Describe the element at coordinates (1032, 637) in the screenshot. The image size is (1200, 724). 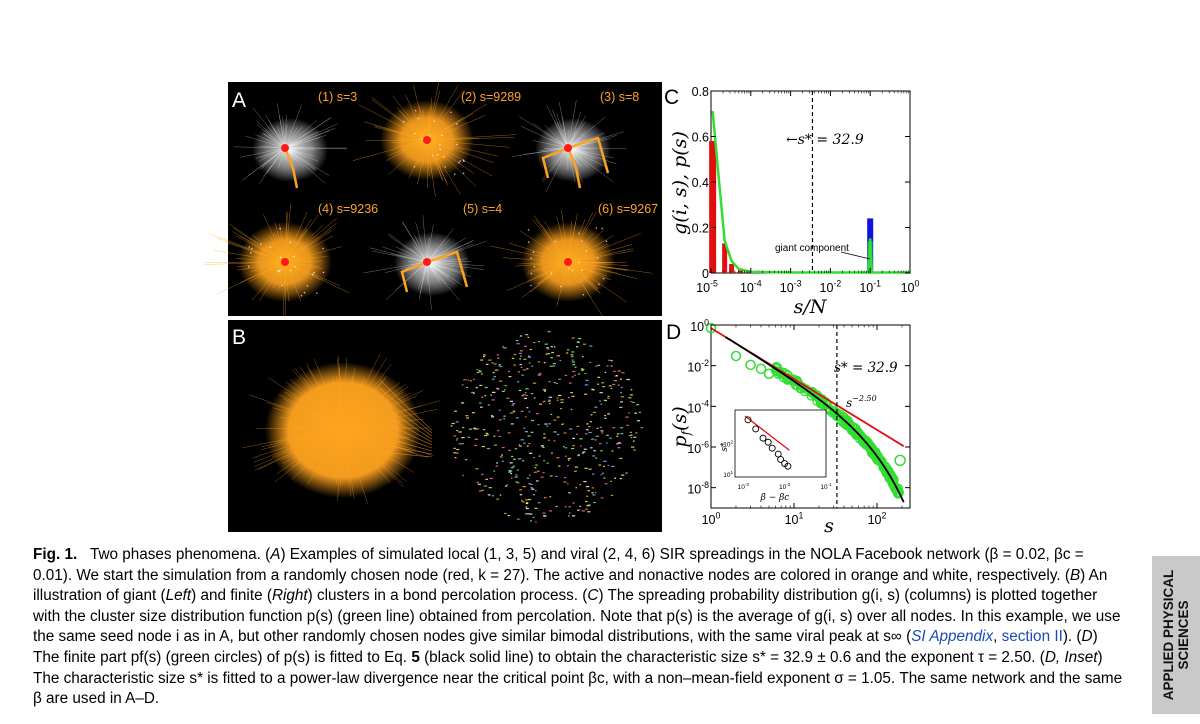
I see `caption-link: section II` at that location.